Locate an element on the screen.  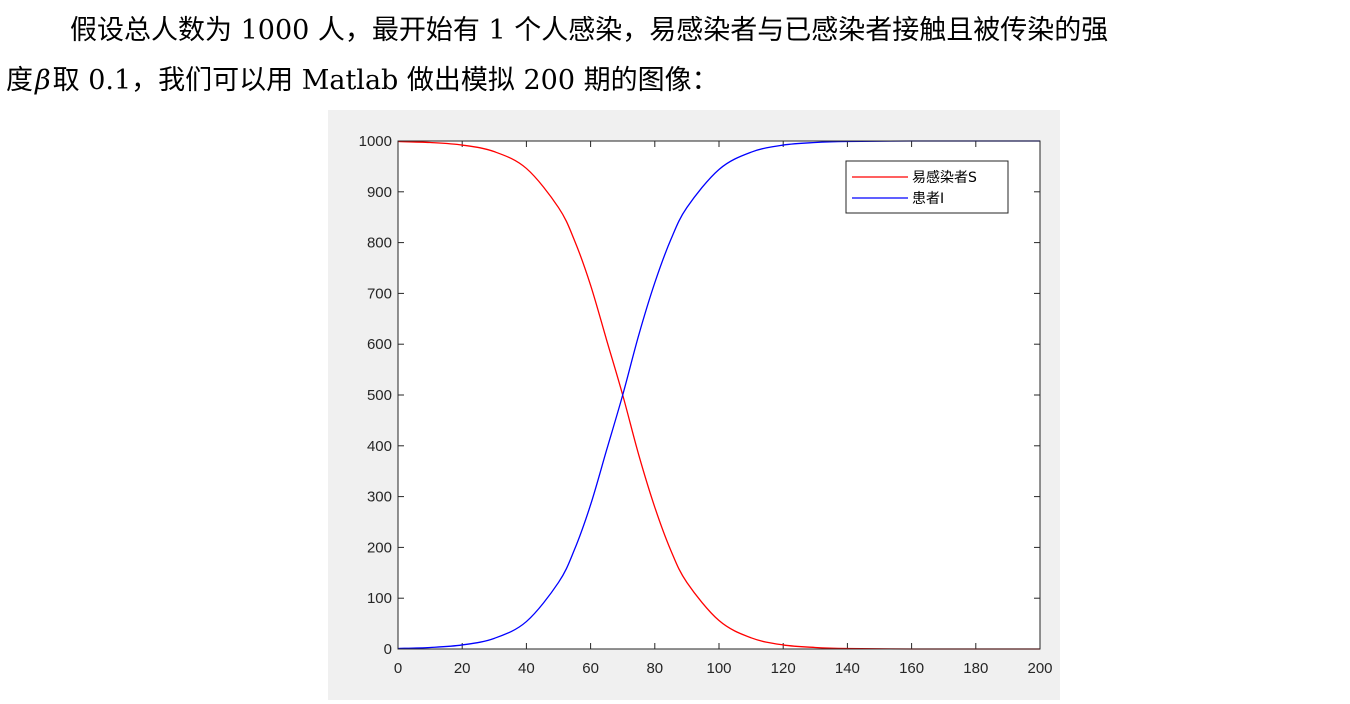
x-tick-label: 140 is located at coordinates (847, 668).